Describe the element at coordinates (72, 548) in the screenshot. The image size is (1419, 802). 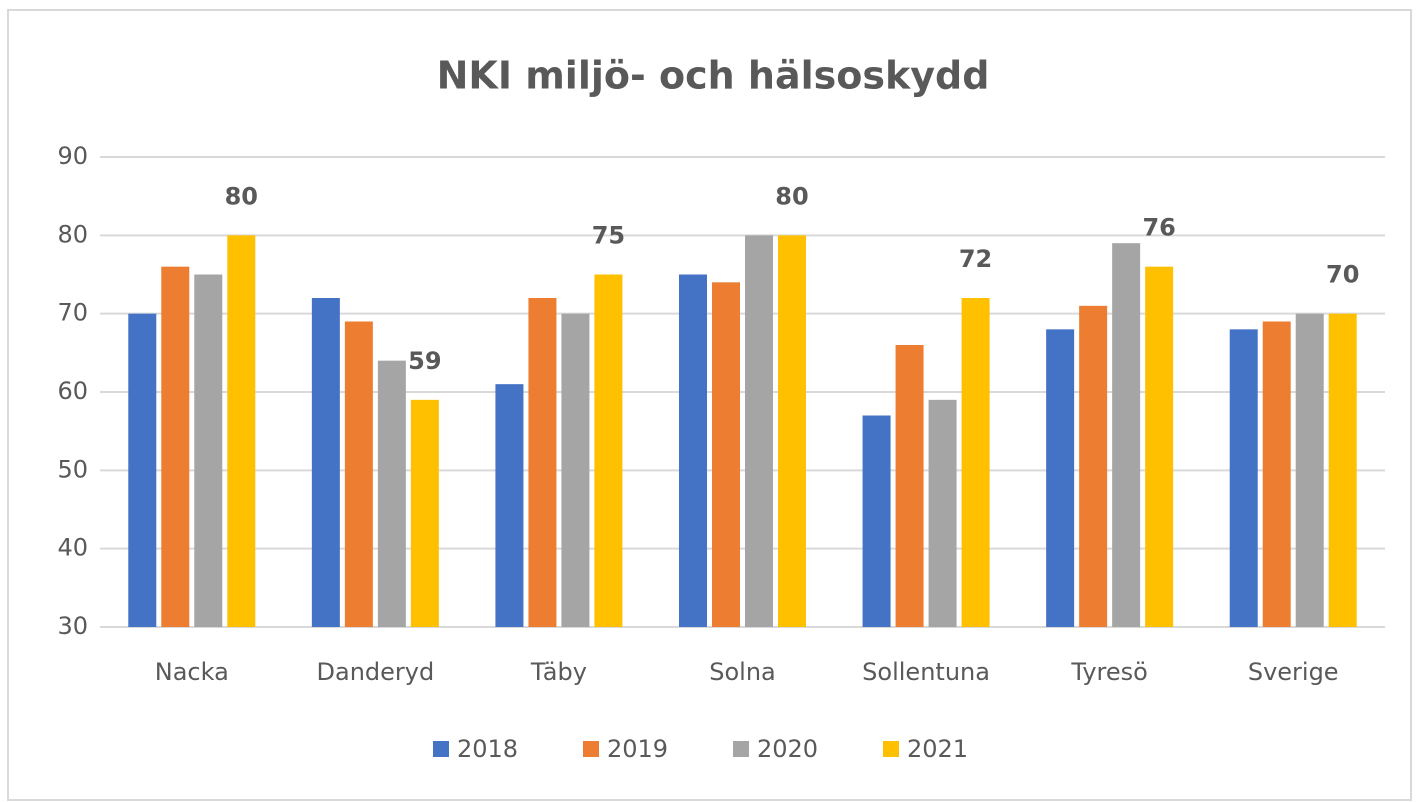
I see `y-tick-label: 40` at that location.